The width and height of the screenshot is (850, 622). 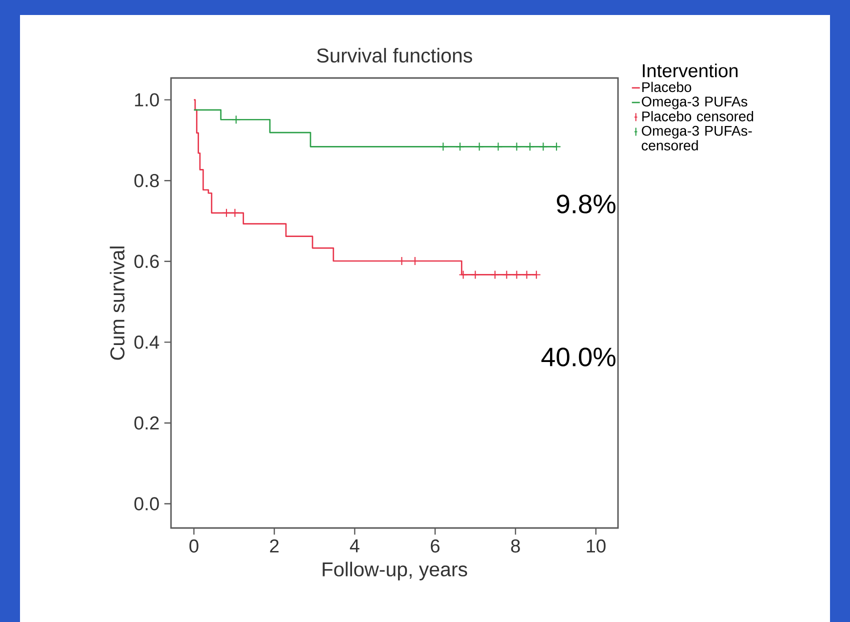 I want to click on y-tick-label: 0.6, so click(x=146, y=261).